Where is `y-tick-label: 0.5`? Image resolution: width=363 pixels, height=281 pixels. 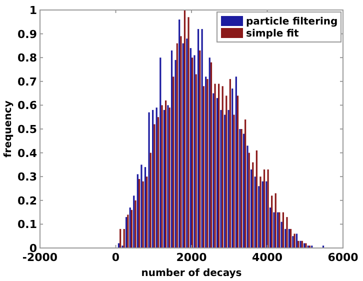 y-tick-label: 0.5 is located at coordinates (27, 129).